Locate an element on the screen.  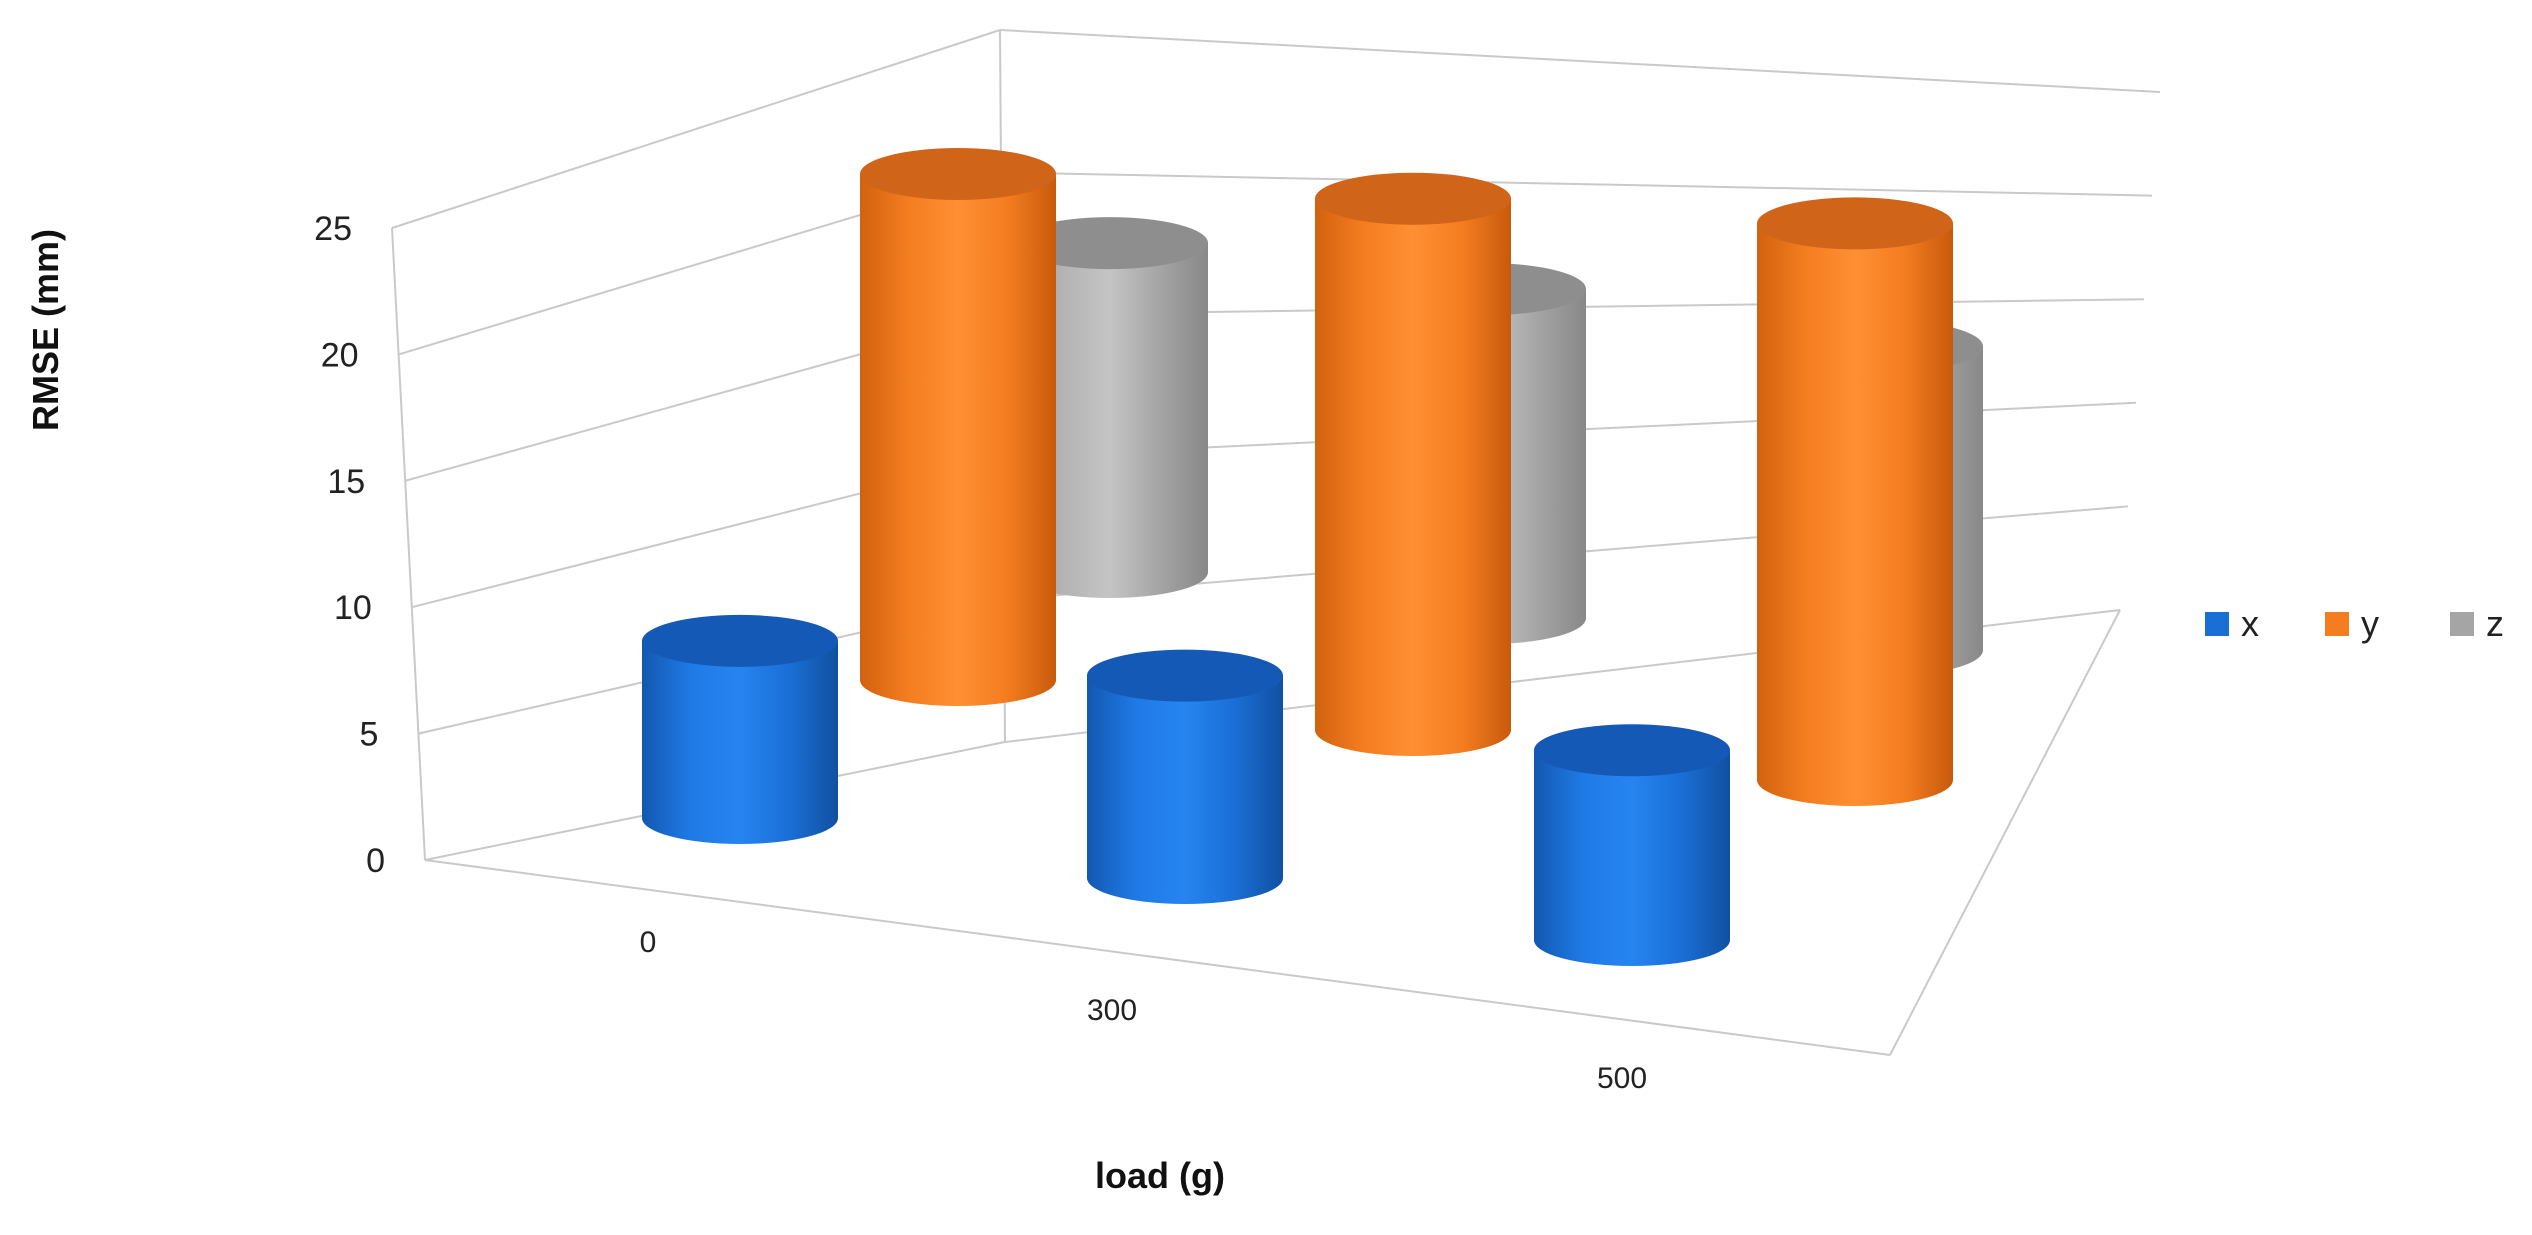
x-tick-label: 300 is located at coordinates (1112, 1010).